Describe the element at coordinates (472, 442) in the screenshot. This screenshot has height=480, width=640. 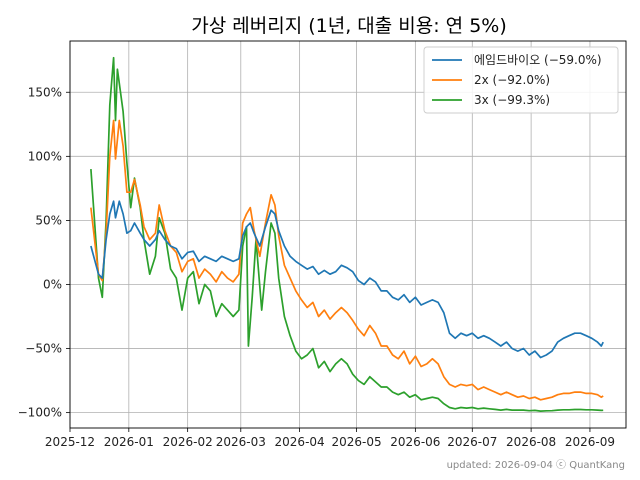
I see `x-tick-label: 2026-07` at that location.